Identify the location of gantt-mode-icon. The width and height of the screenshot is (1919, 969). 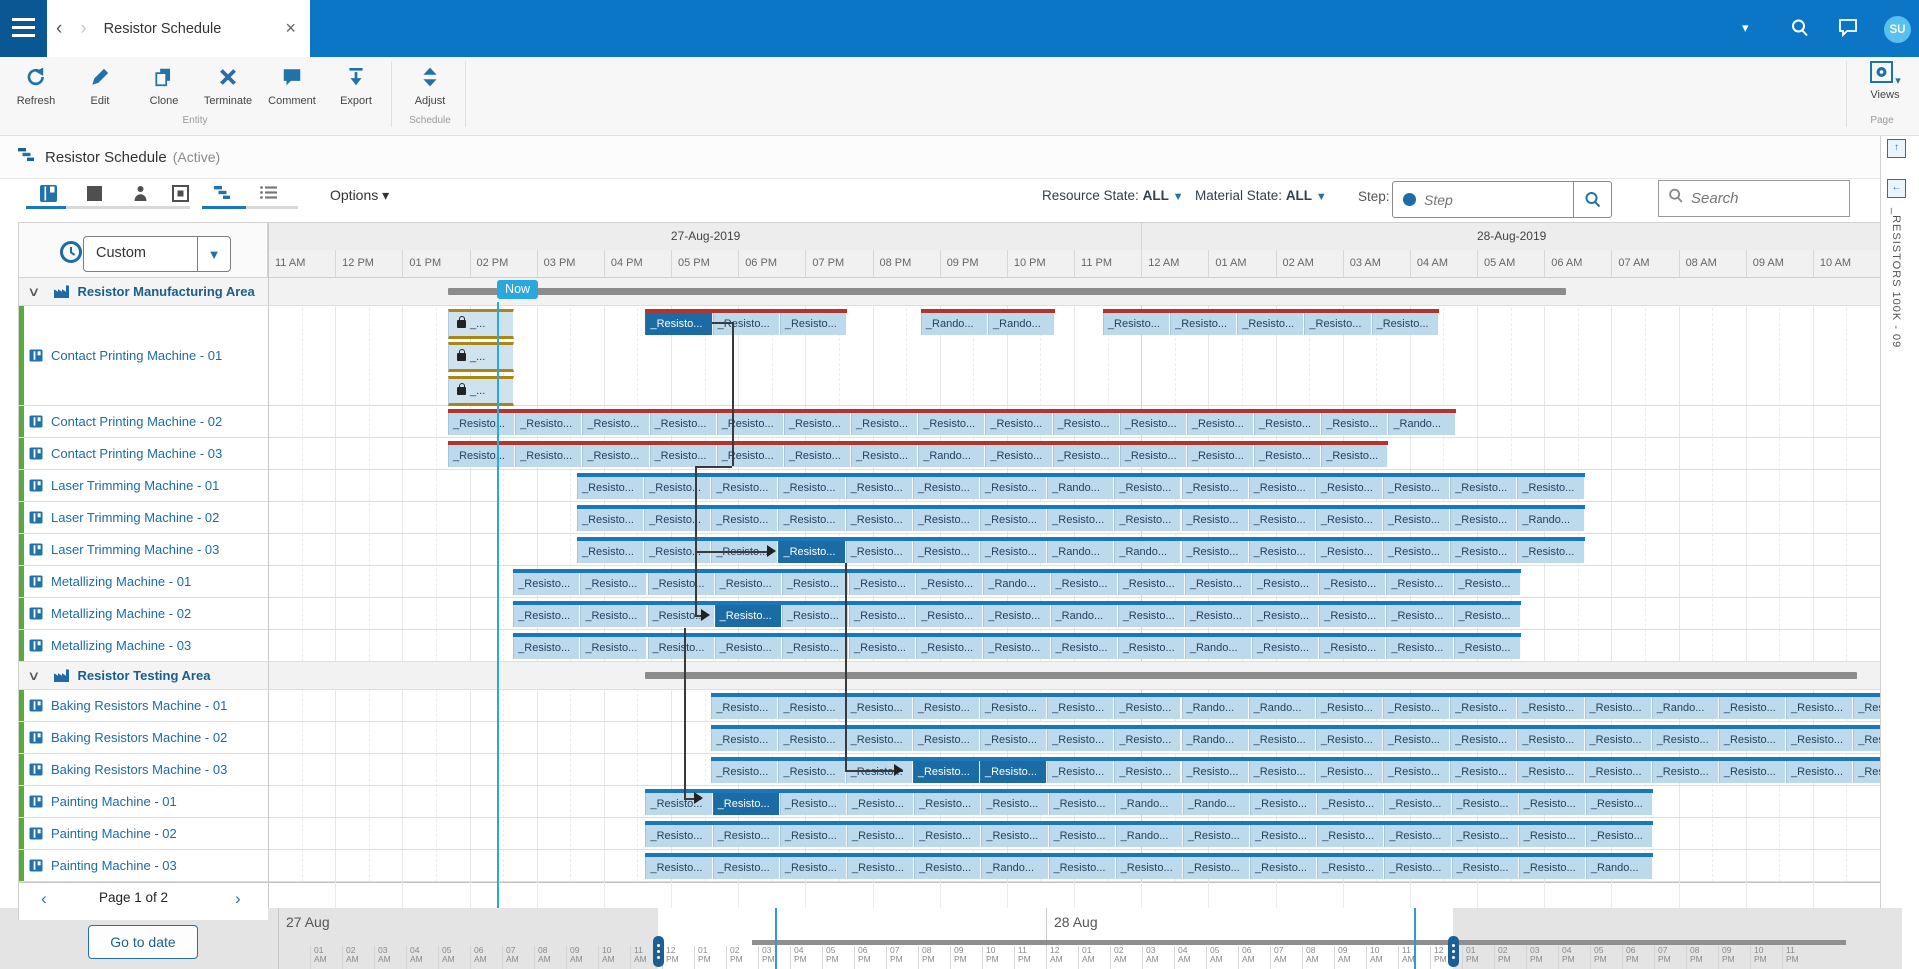
(222, 194).